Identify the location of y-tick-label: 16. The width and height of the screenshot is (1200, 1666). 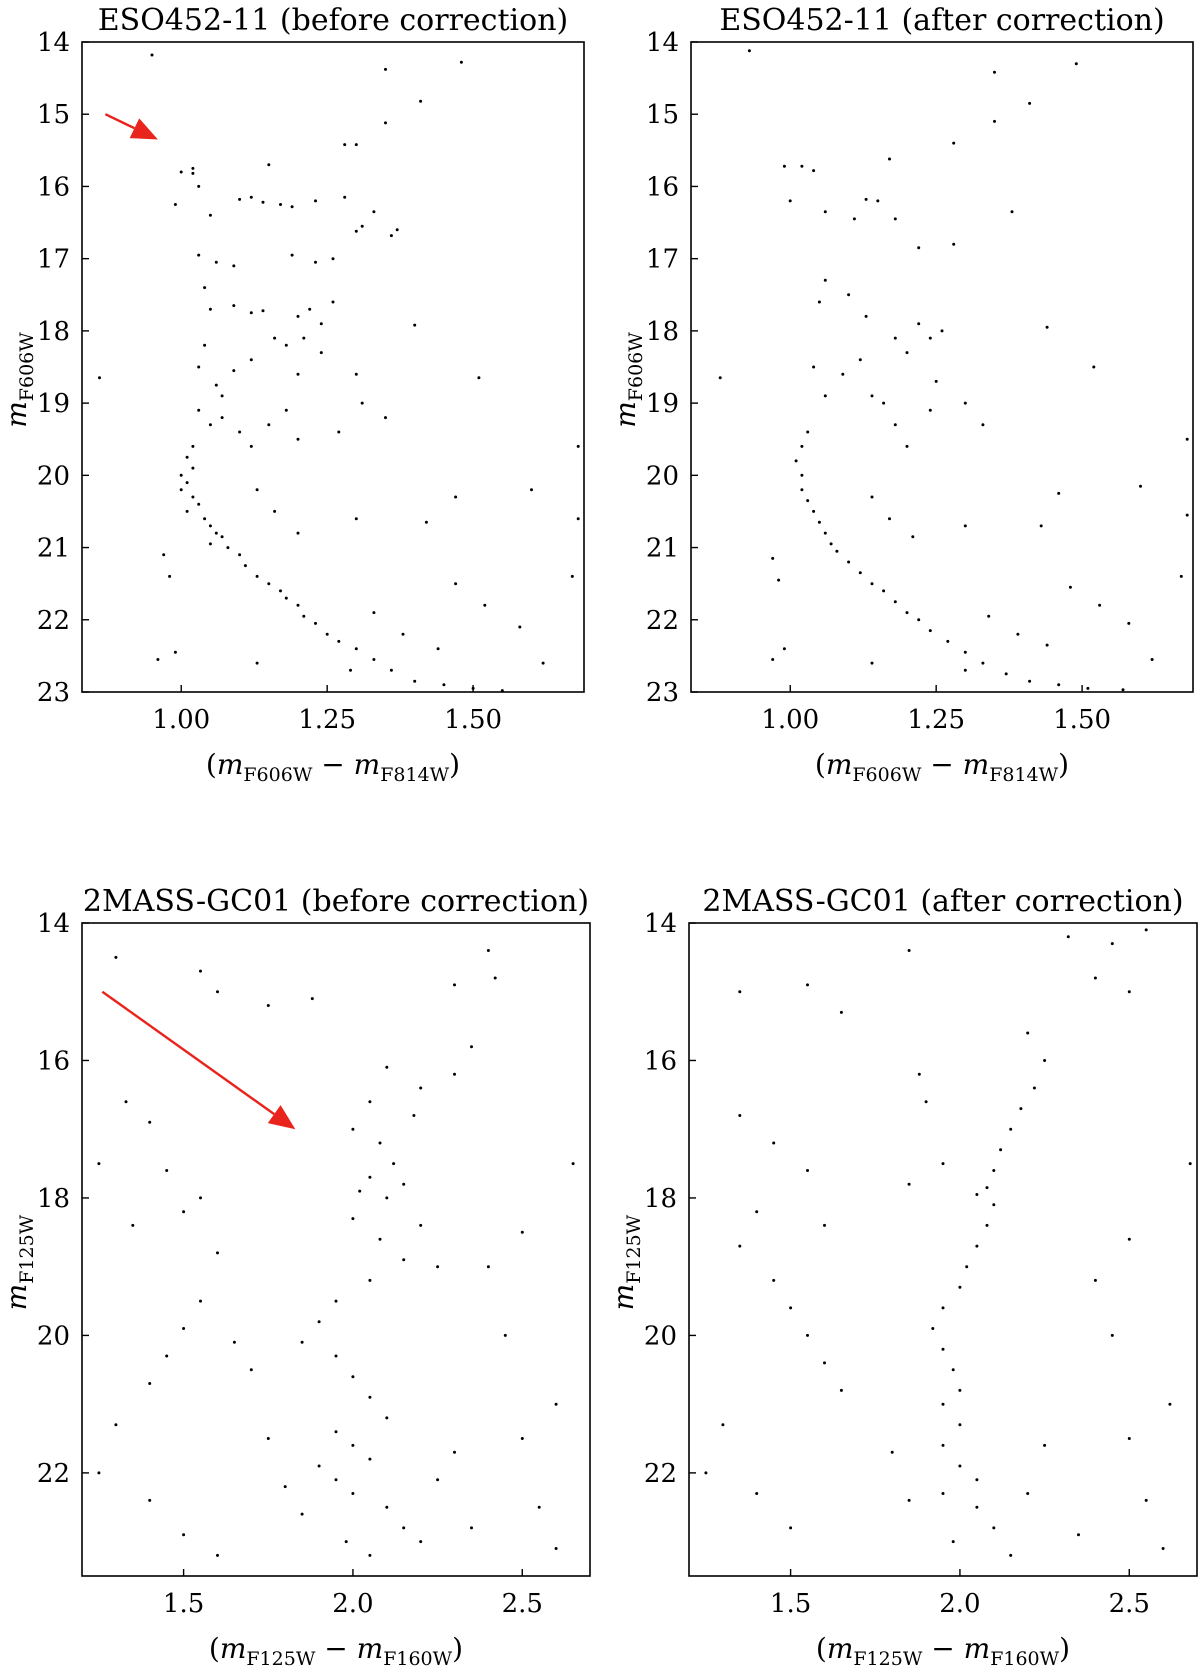
(53, 187).